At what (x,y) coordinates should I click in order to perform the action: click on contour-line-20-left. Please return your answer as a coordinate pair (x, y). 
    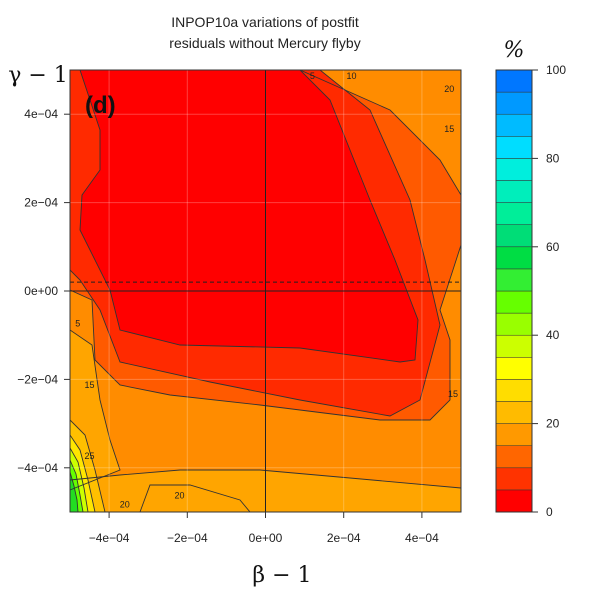
    Looking at the image, I should click on (95, 410).